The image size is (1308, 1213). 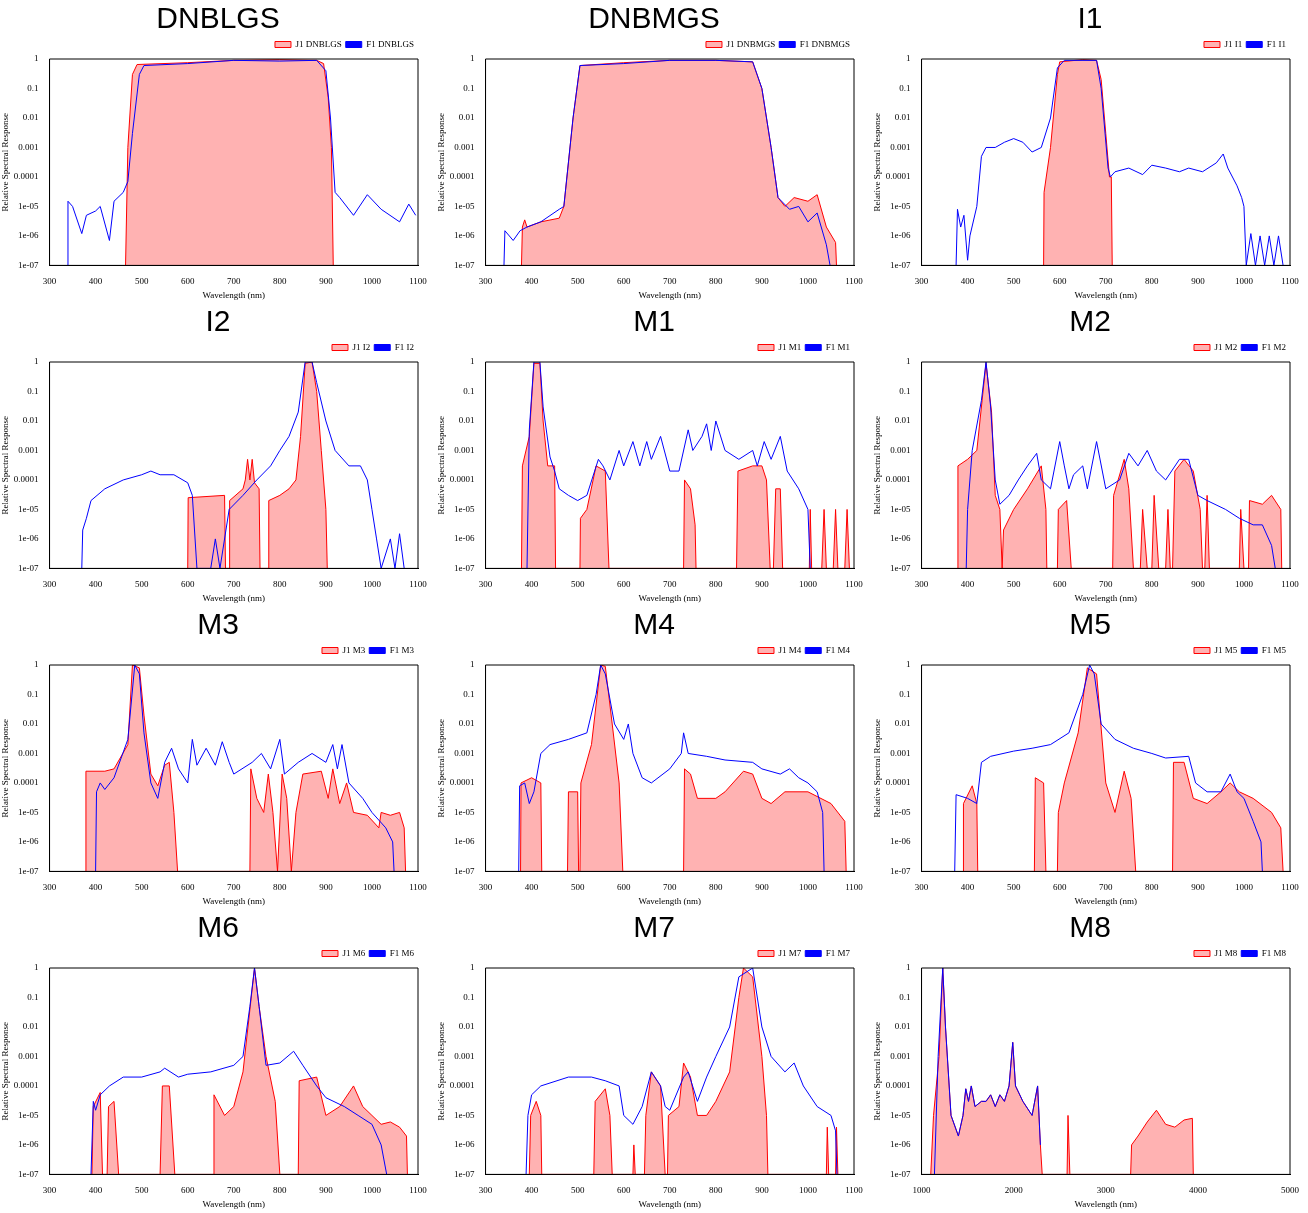 What do you see at coordinates (404, 346) in the screenshot?
I see `legend-label: F1 I2` at bounding box center [404, 346].